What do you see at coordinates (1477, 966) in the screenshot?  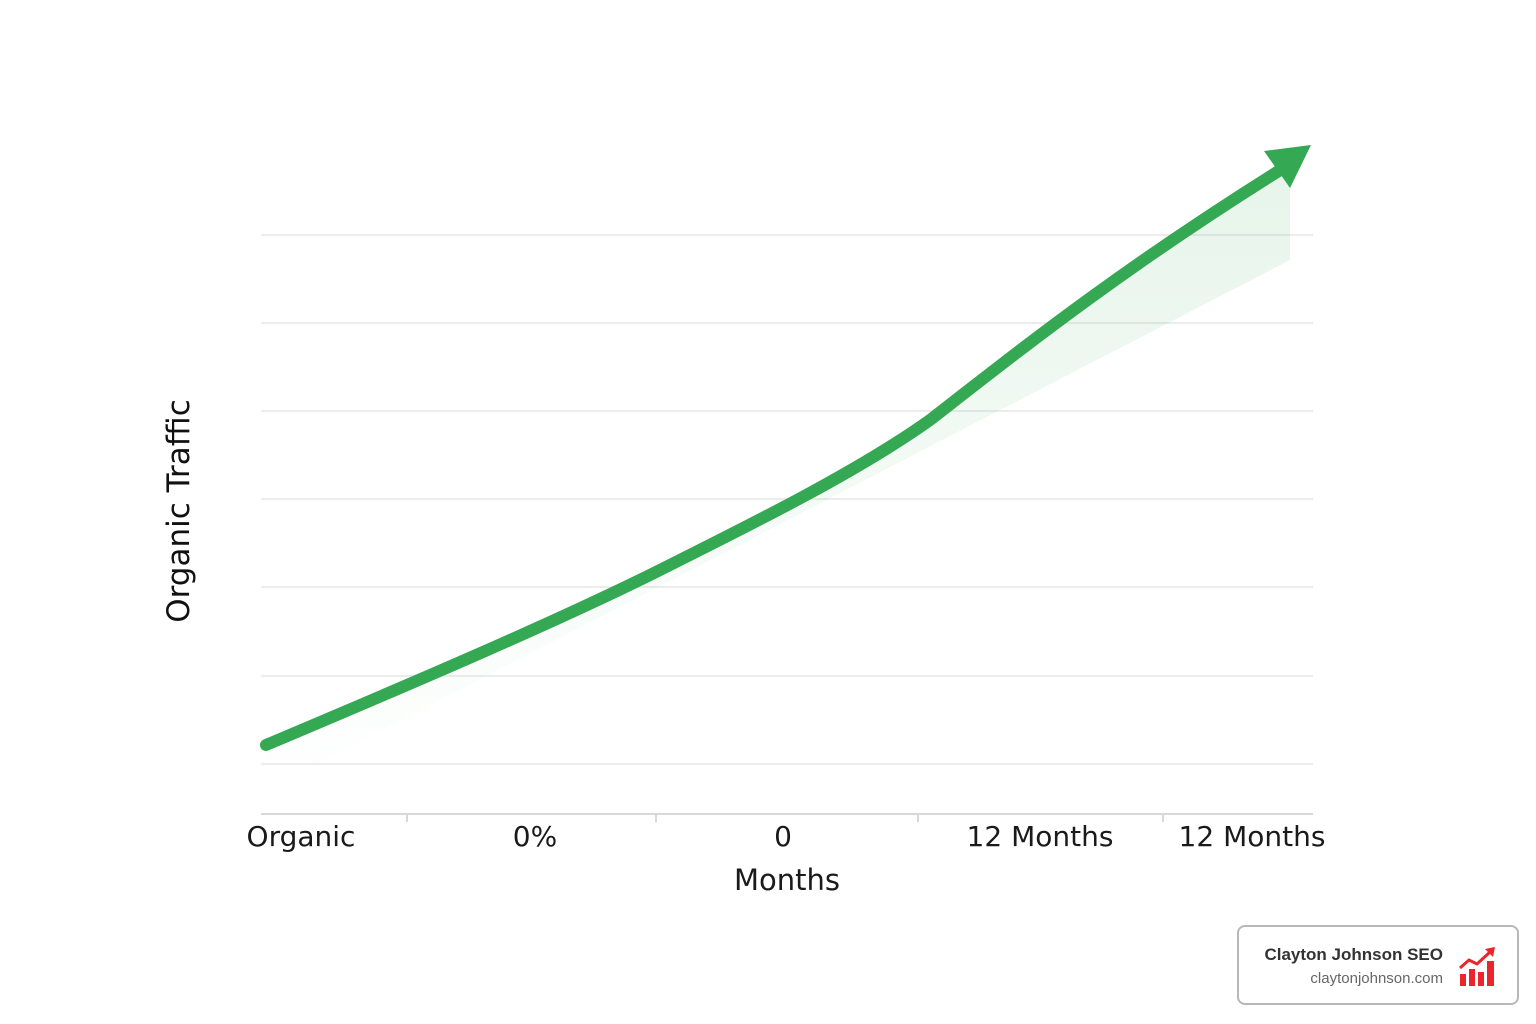 I see `bar-chart-trend-icon` at bounding box center [1477, 966].